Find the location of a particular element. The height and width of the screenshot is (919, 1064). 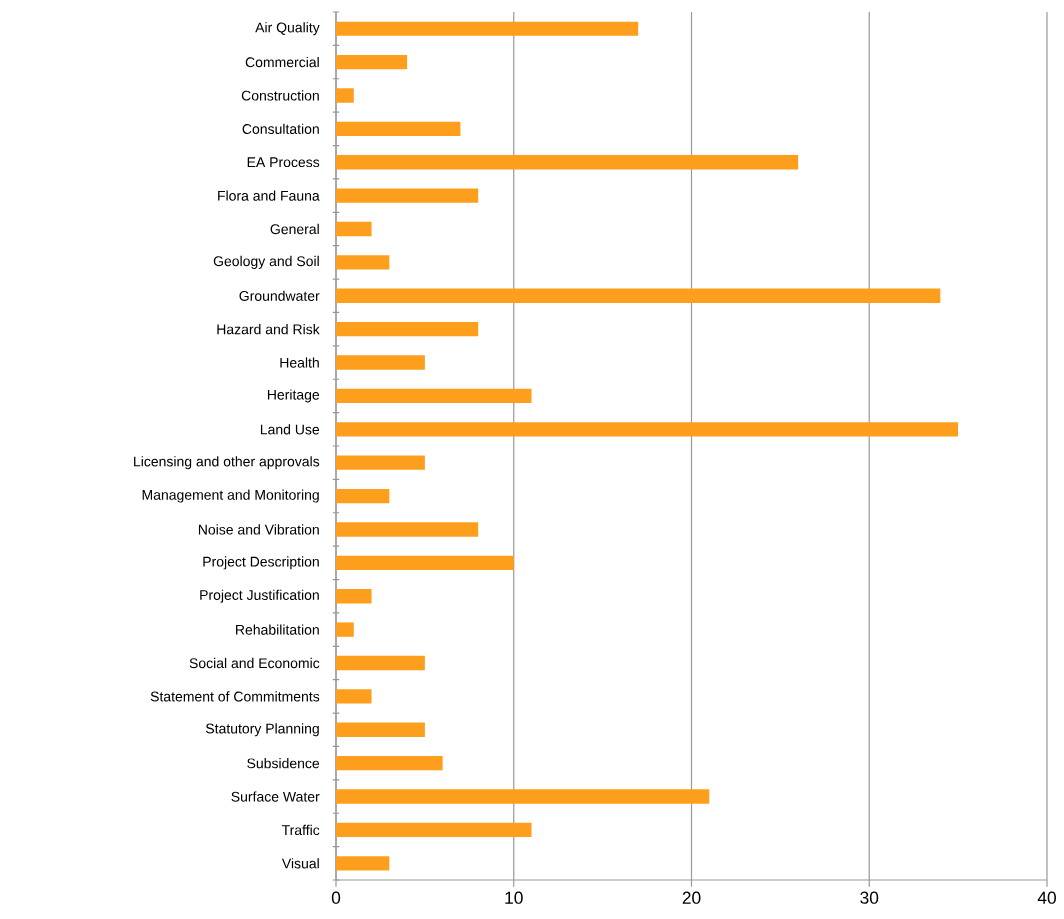

y-tick-label: Visual is located at coordinates (300, 863).